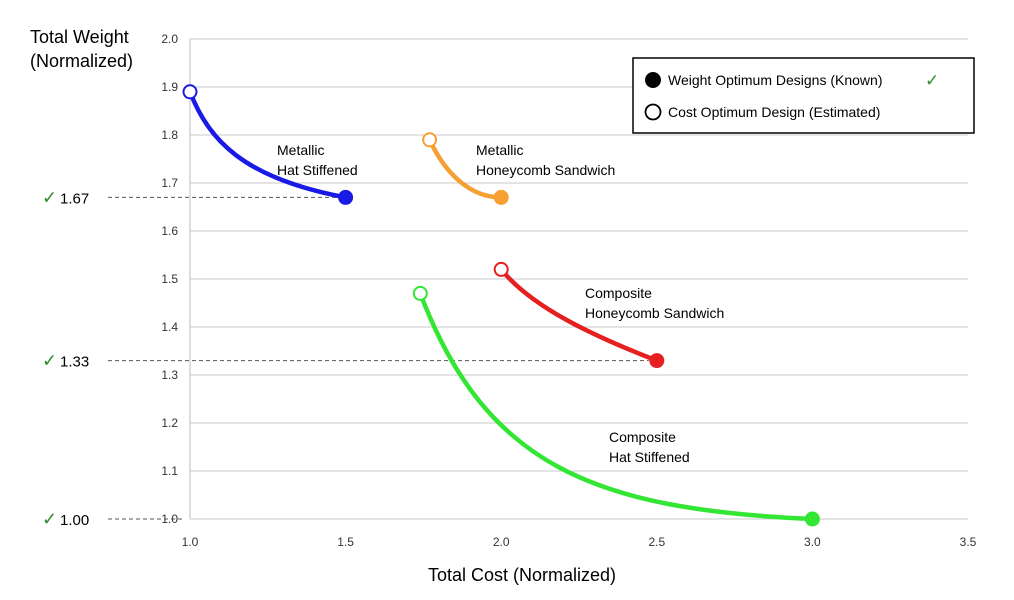 The image size is (1014, 600). Describe the element at coordinates (169, 423) in the screenshot. I see `y-tick-label: 1.2` at that location.